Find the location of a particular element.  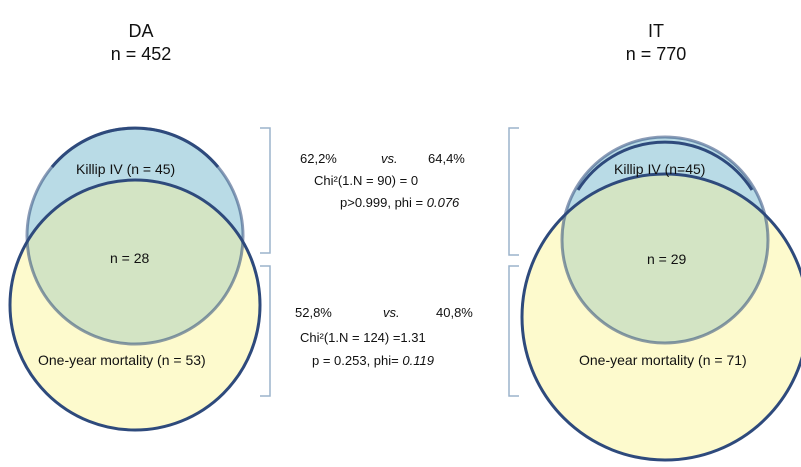

overlap-region-left is located at coordinates (135, 262).